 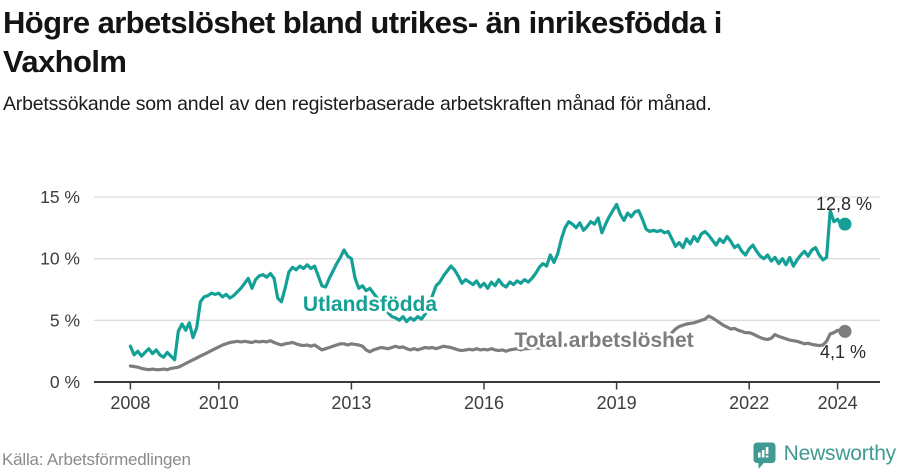 I want to click on x-tick-label: 2010, so click(x=219, y=403).